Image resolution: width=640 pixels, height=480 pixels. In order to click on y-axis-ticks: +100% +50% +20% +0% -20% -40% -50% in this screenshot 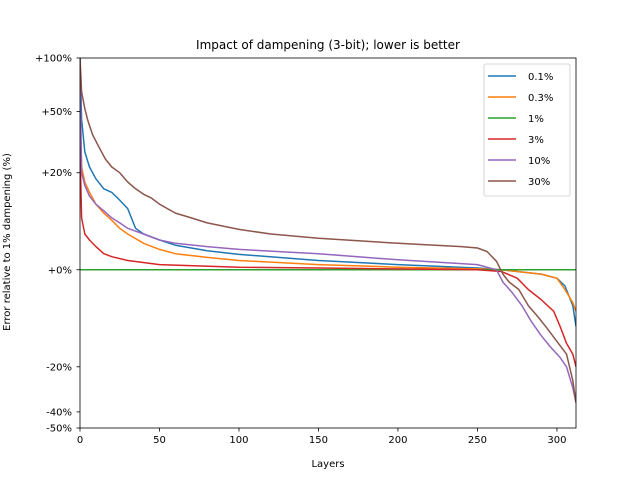, I will do `click(57, 244)`.